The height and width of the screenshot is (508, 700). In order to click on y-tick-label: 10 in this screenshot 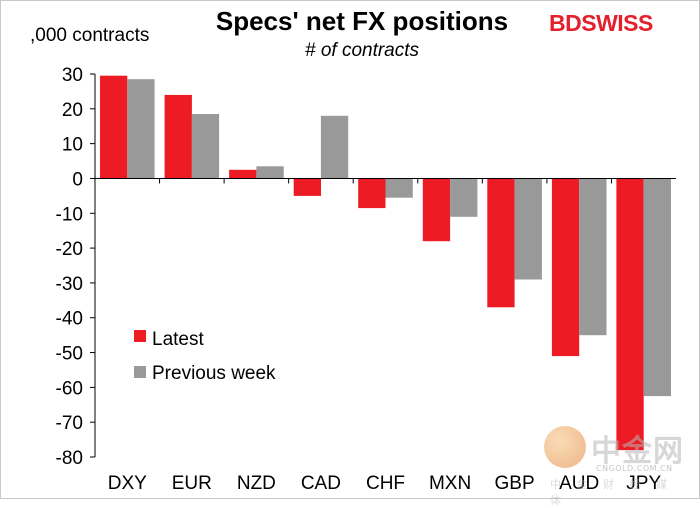, I will do `click(72, 145)`.